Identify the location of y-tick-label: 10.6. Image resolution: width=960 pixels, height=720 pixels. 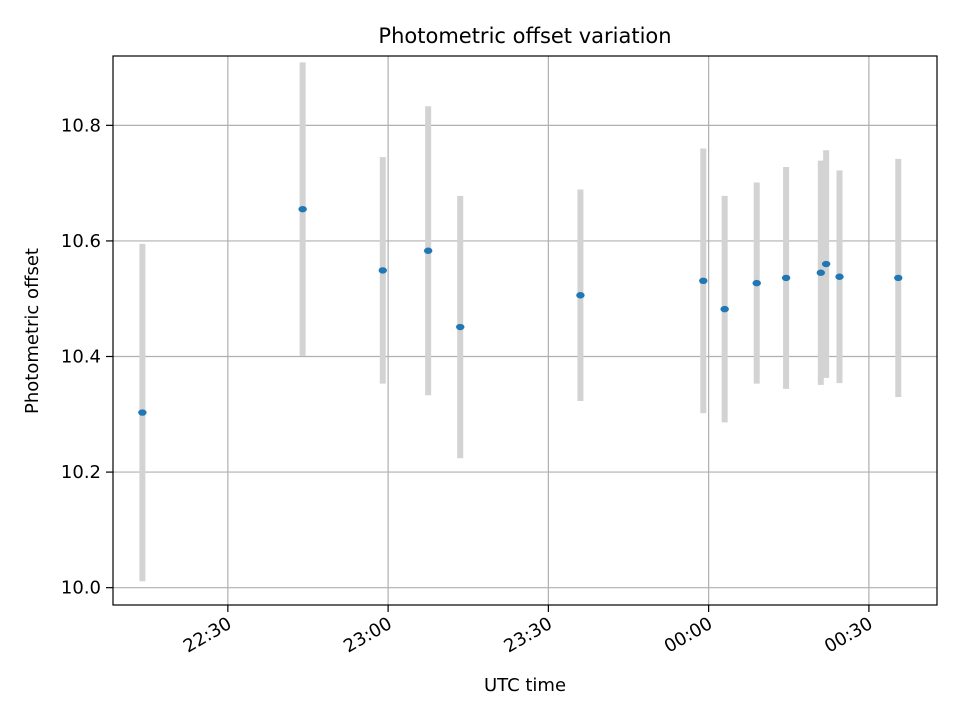
(81, 241).